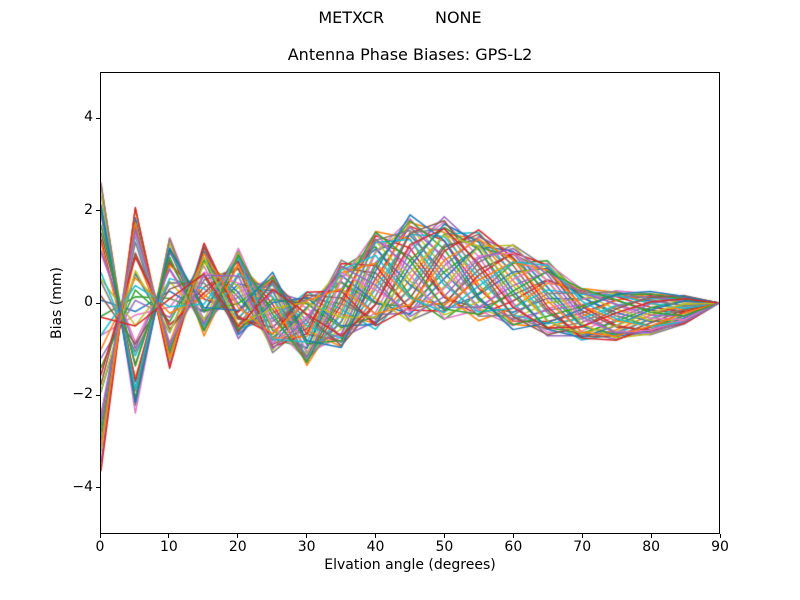 This screenshot has height=600, width=800. I want to click on y-axis-tick-label: 4, so click(88, 117).